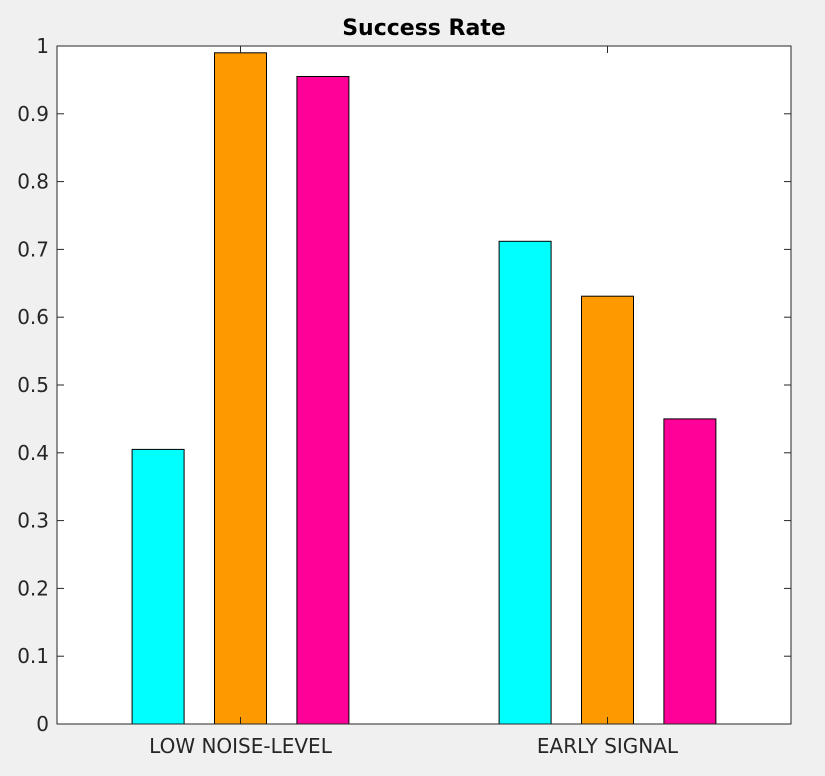 Image resolution: width=825 pixels, height=776 pixels. I want to click on y-tick-label: 0.8, so click(33, 182).